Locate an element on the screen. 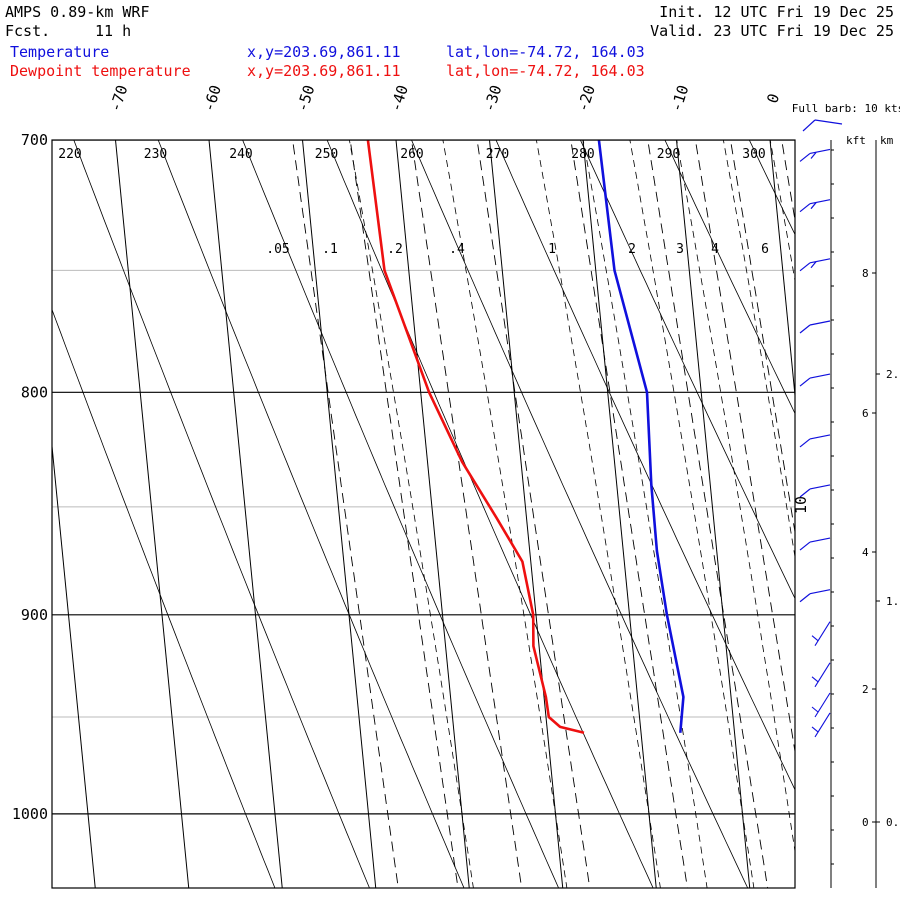 This screenshot has height=900, width=900. pressure-tick-label: 700 is located at coordinates (34, 140).